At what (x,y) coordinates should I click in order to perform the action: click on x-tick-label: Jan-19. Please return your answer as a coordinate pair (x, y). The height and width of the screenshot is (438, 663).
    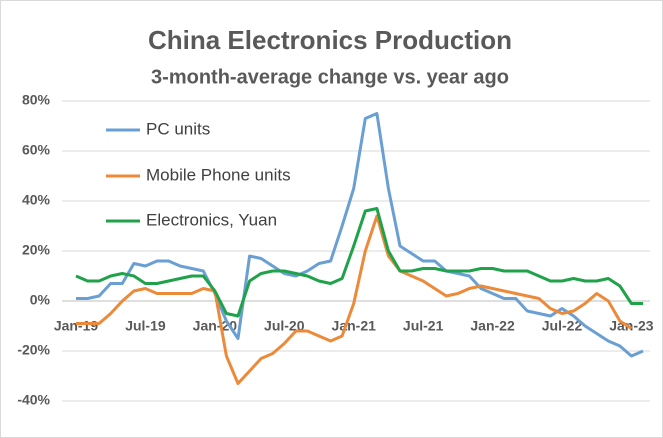
    Looking at the image, I should click on (76, 326).